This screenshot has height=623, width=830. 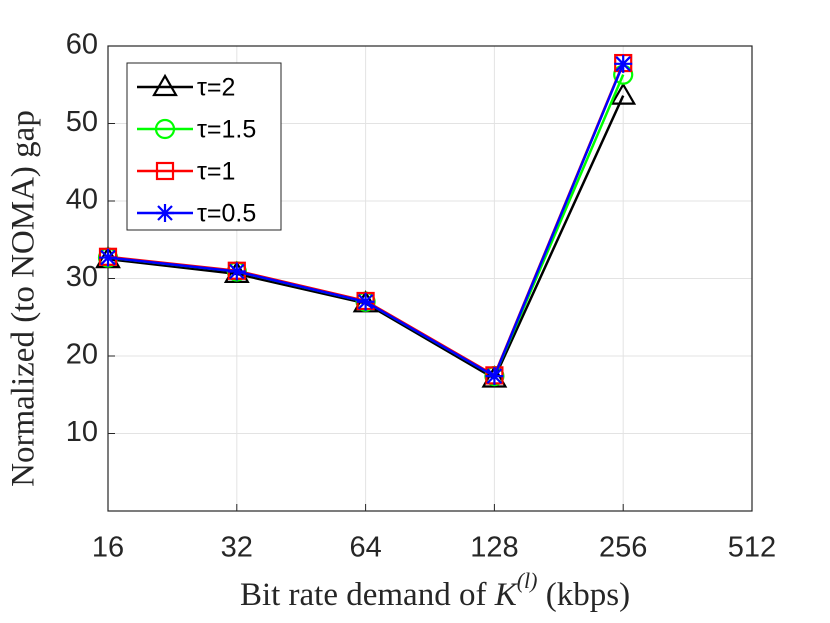 I want to click on y-tick-label: 60, so click(x=82, y=45).